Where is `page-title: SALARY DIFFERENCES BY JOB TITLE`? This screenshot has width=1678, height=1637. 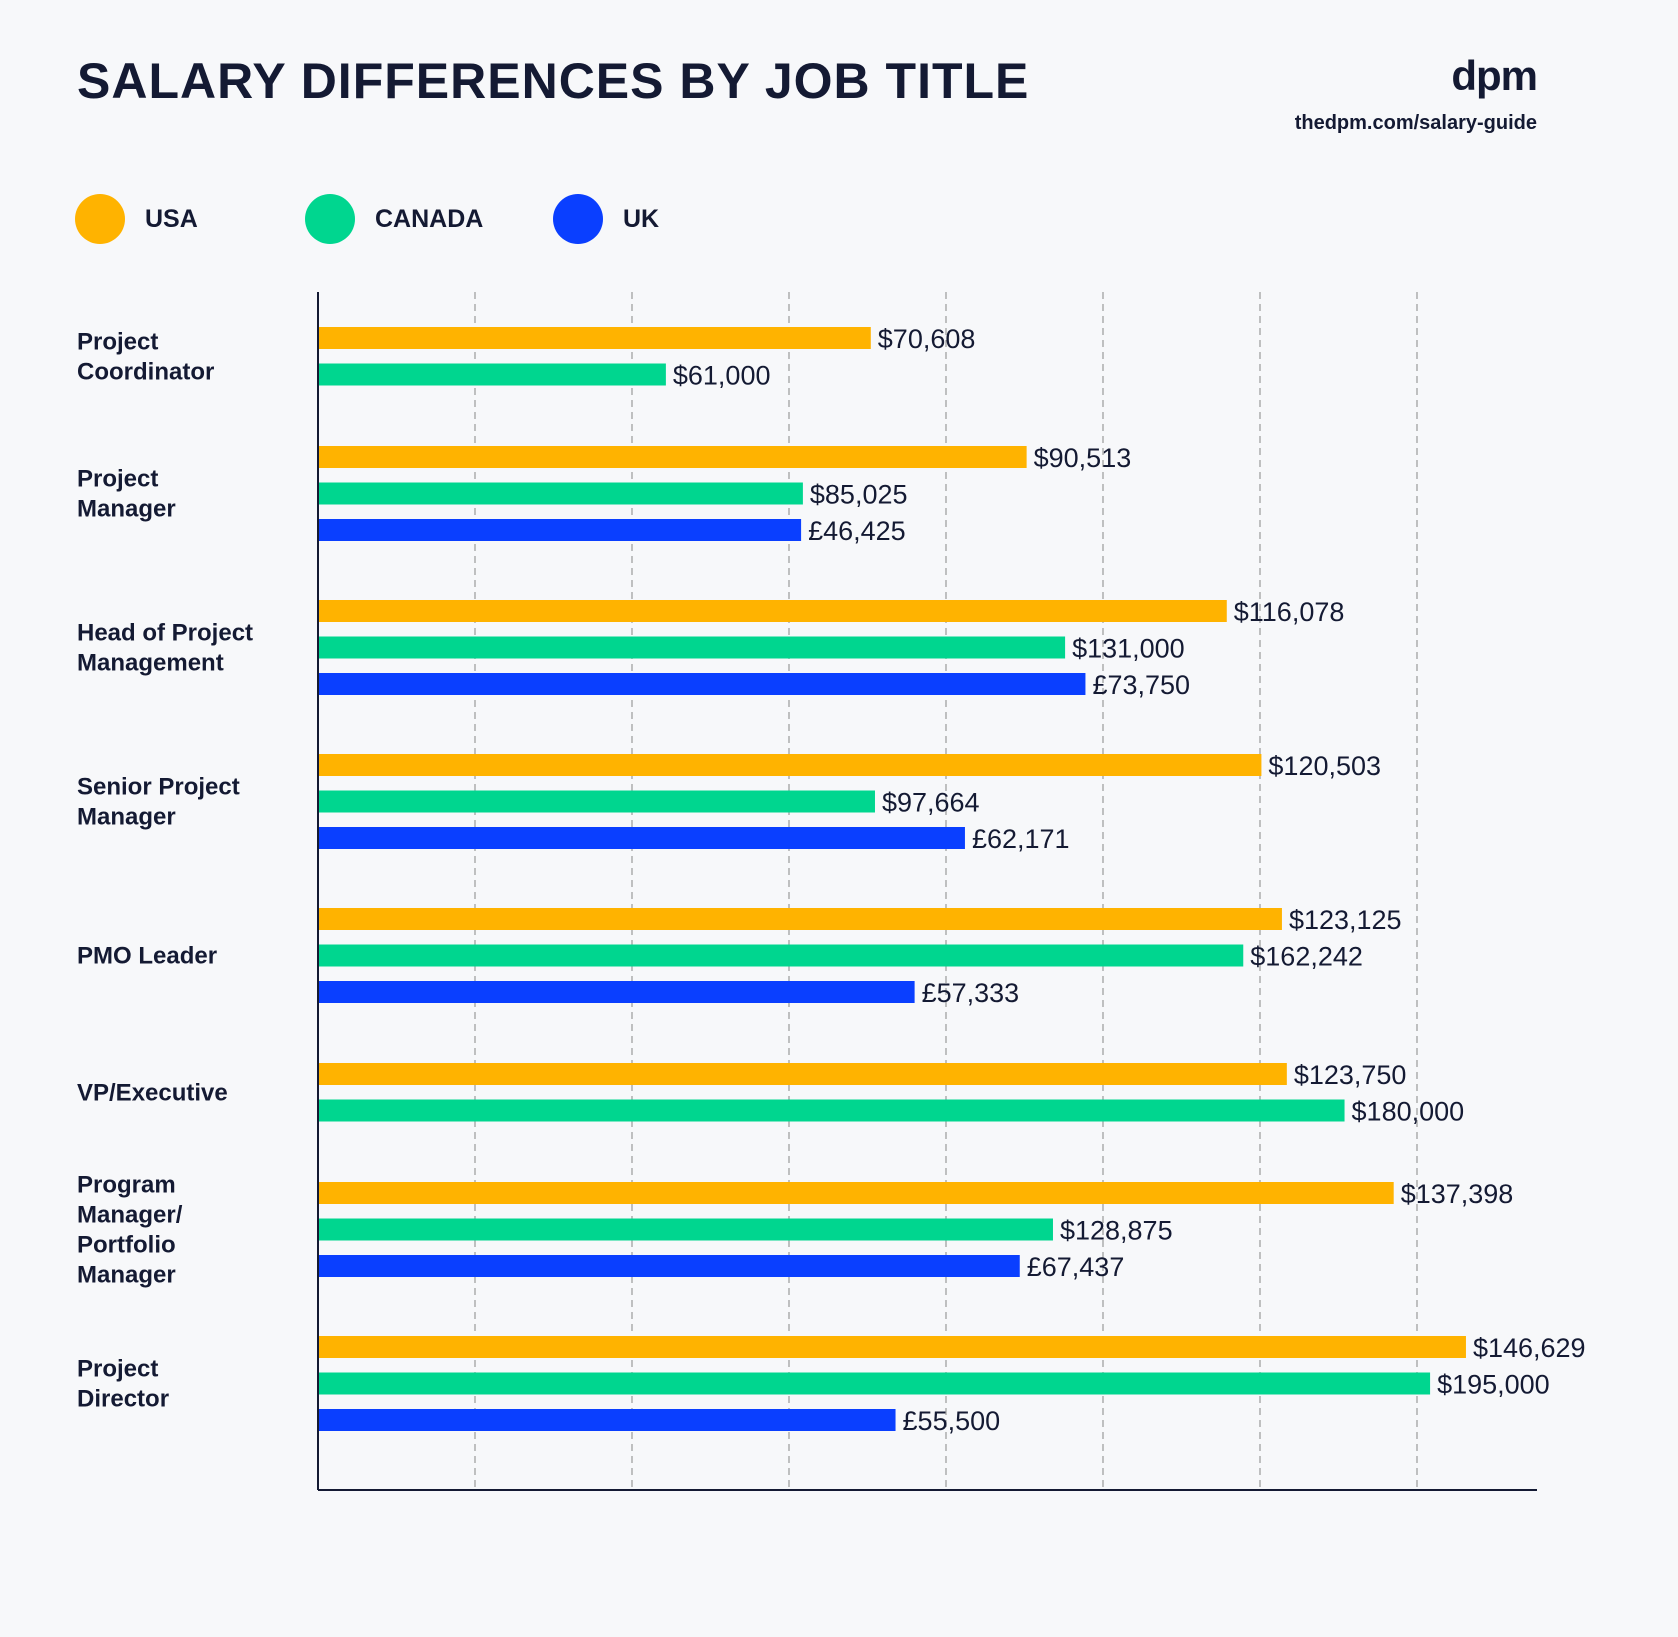
page-title: SALARY DIFFERENCES BY JOB TITLE is located at coordinates (553, 81).